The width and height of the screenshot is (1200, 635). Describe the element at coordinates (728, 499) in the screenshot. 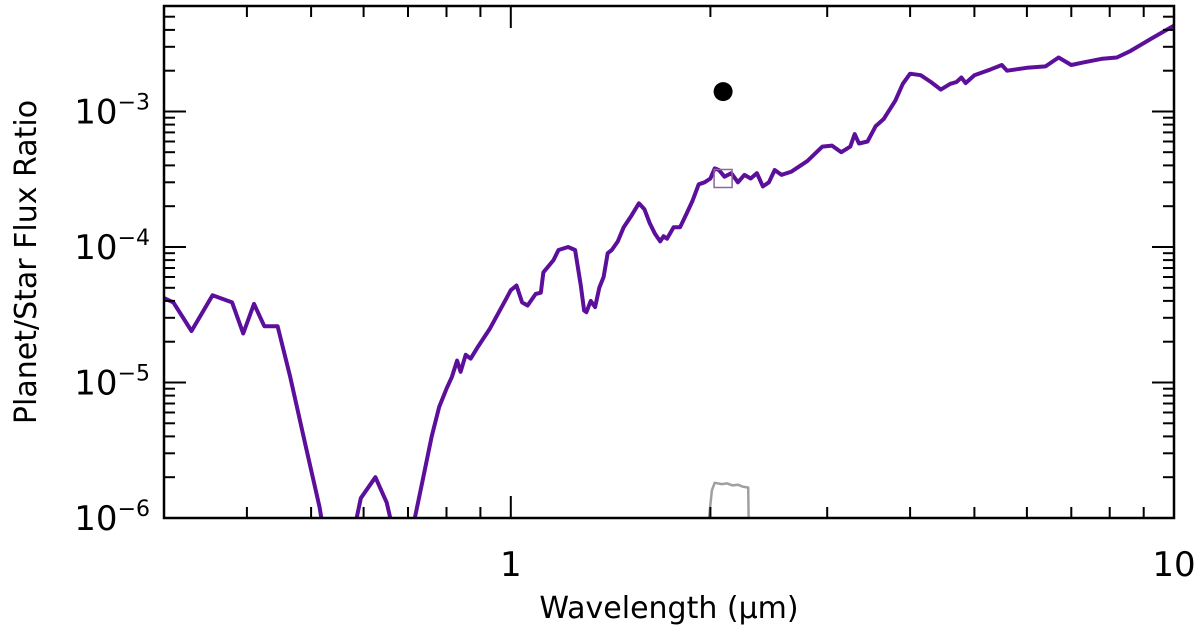

I see `filter-transmission-line` at that location.